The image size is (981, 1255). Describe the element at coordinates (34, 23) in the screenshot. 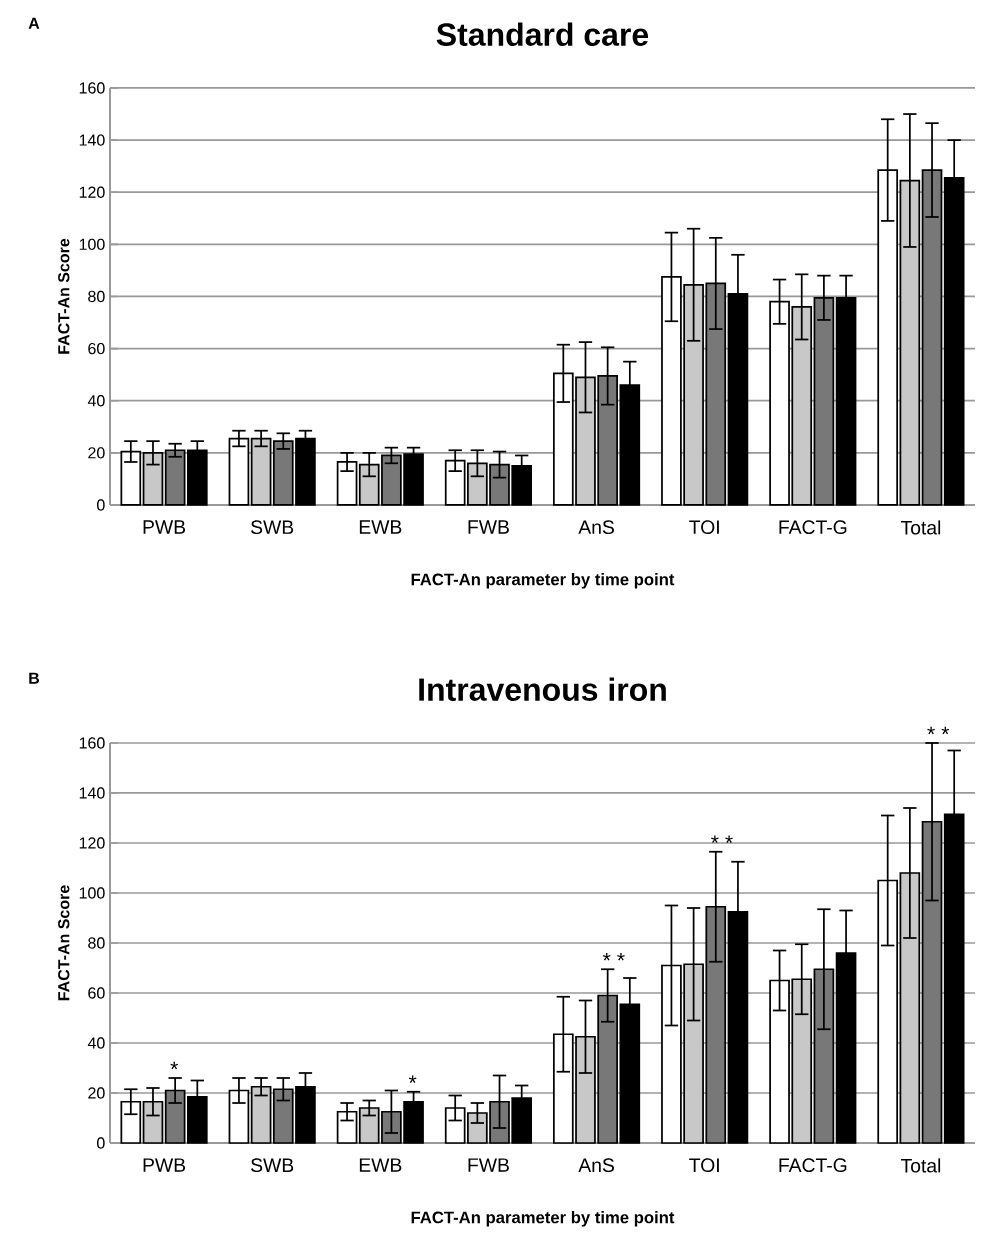

I see `text: A` at that location.